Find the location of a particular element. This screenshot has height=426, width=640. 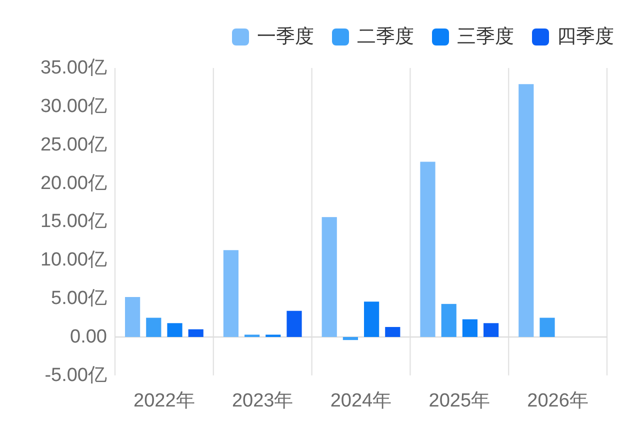

y-tick-label: 35.00亿 is located at coordinates (73, 68).